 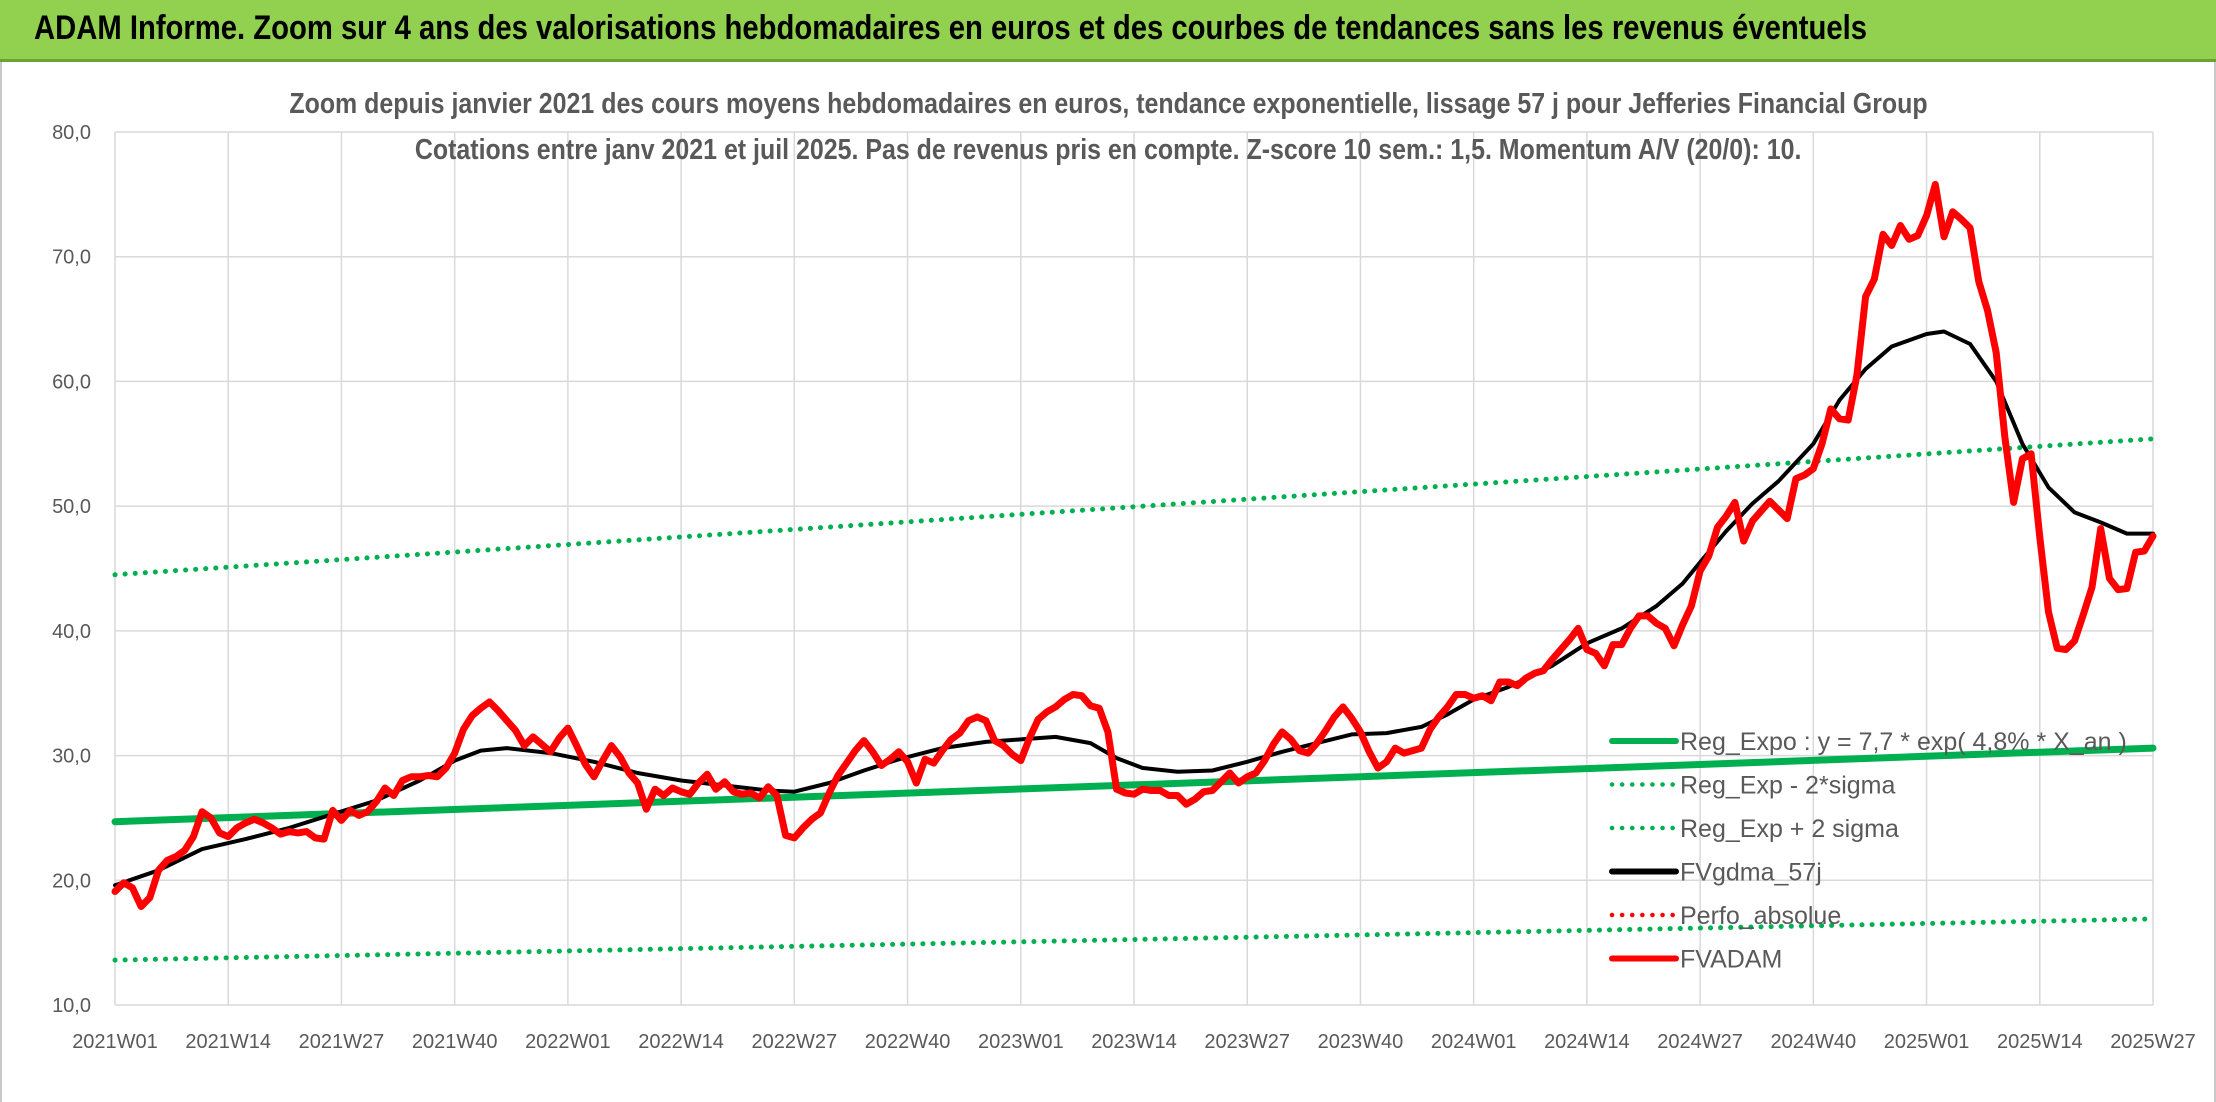 I want to click on y-tick-label: 40,0, so click(x=71, y=632).